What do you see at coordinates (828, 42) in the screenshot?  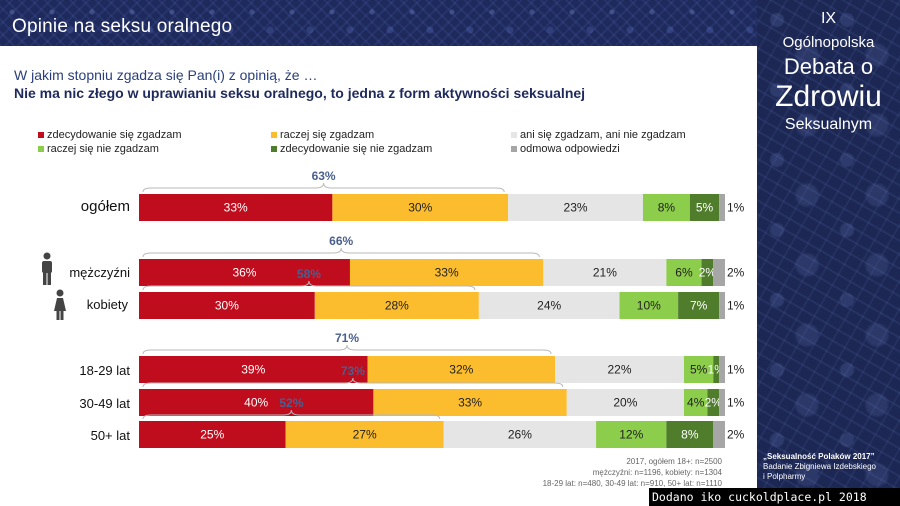 I see `sidebar-line-1: Ogólnopolska` at bounding box center [828, 42].